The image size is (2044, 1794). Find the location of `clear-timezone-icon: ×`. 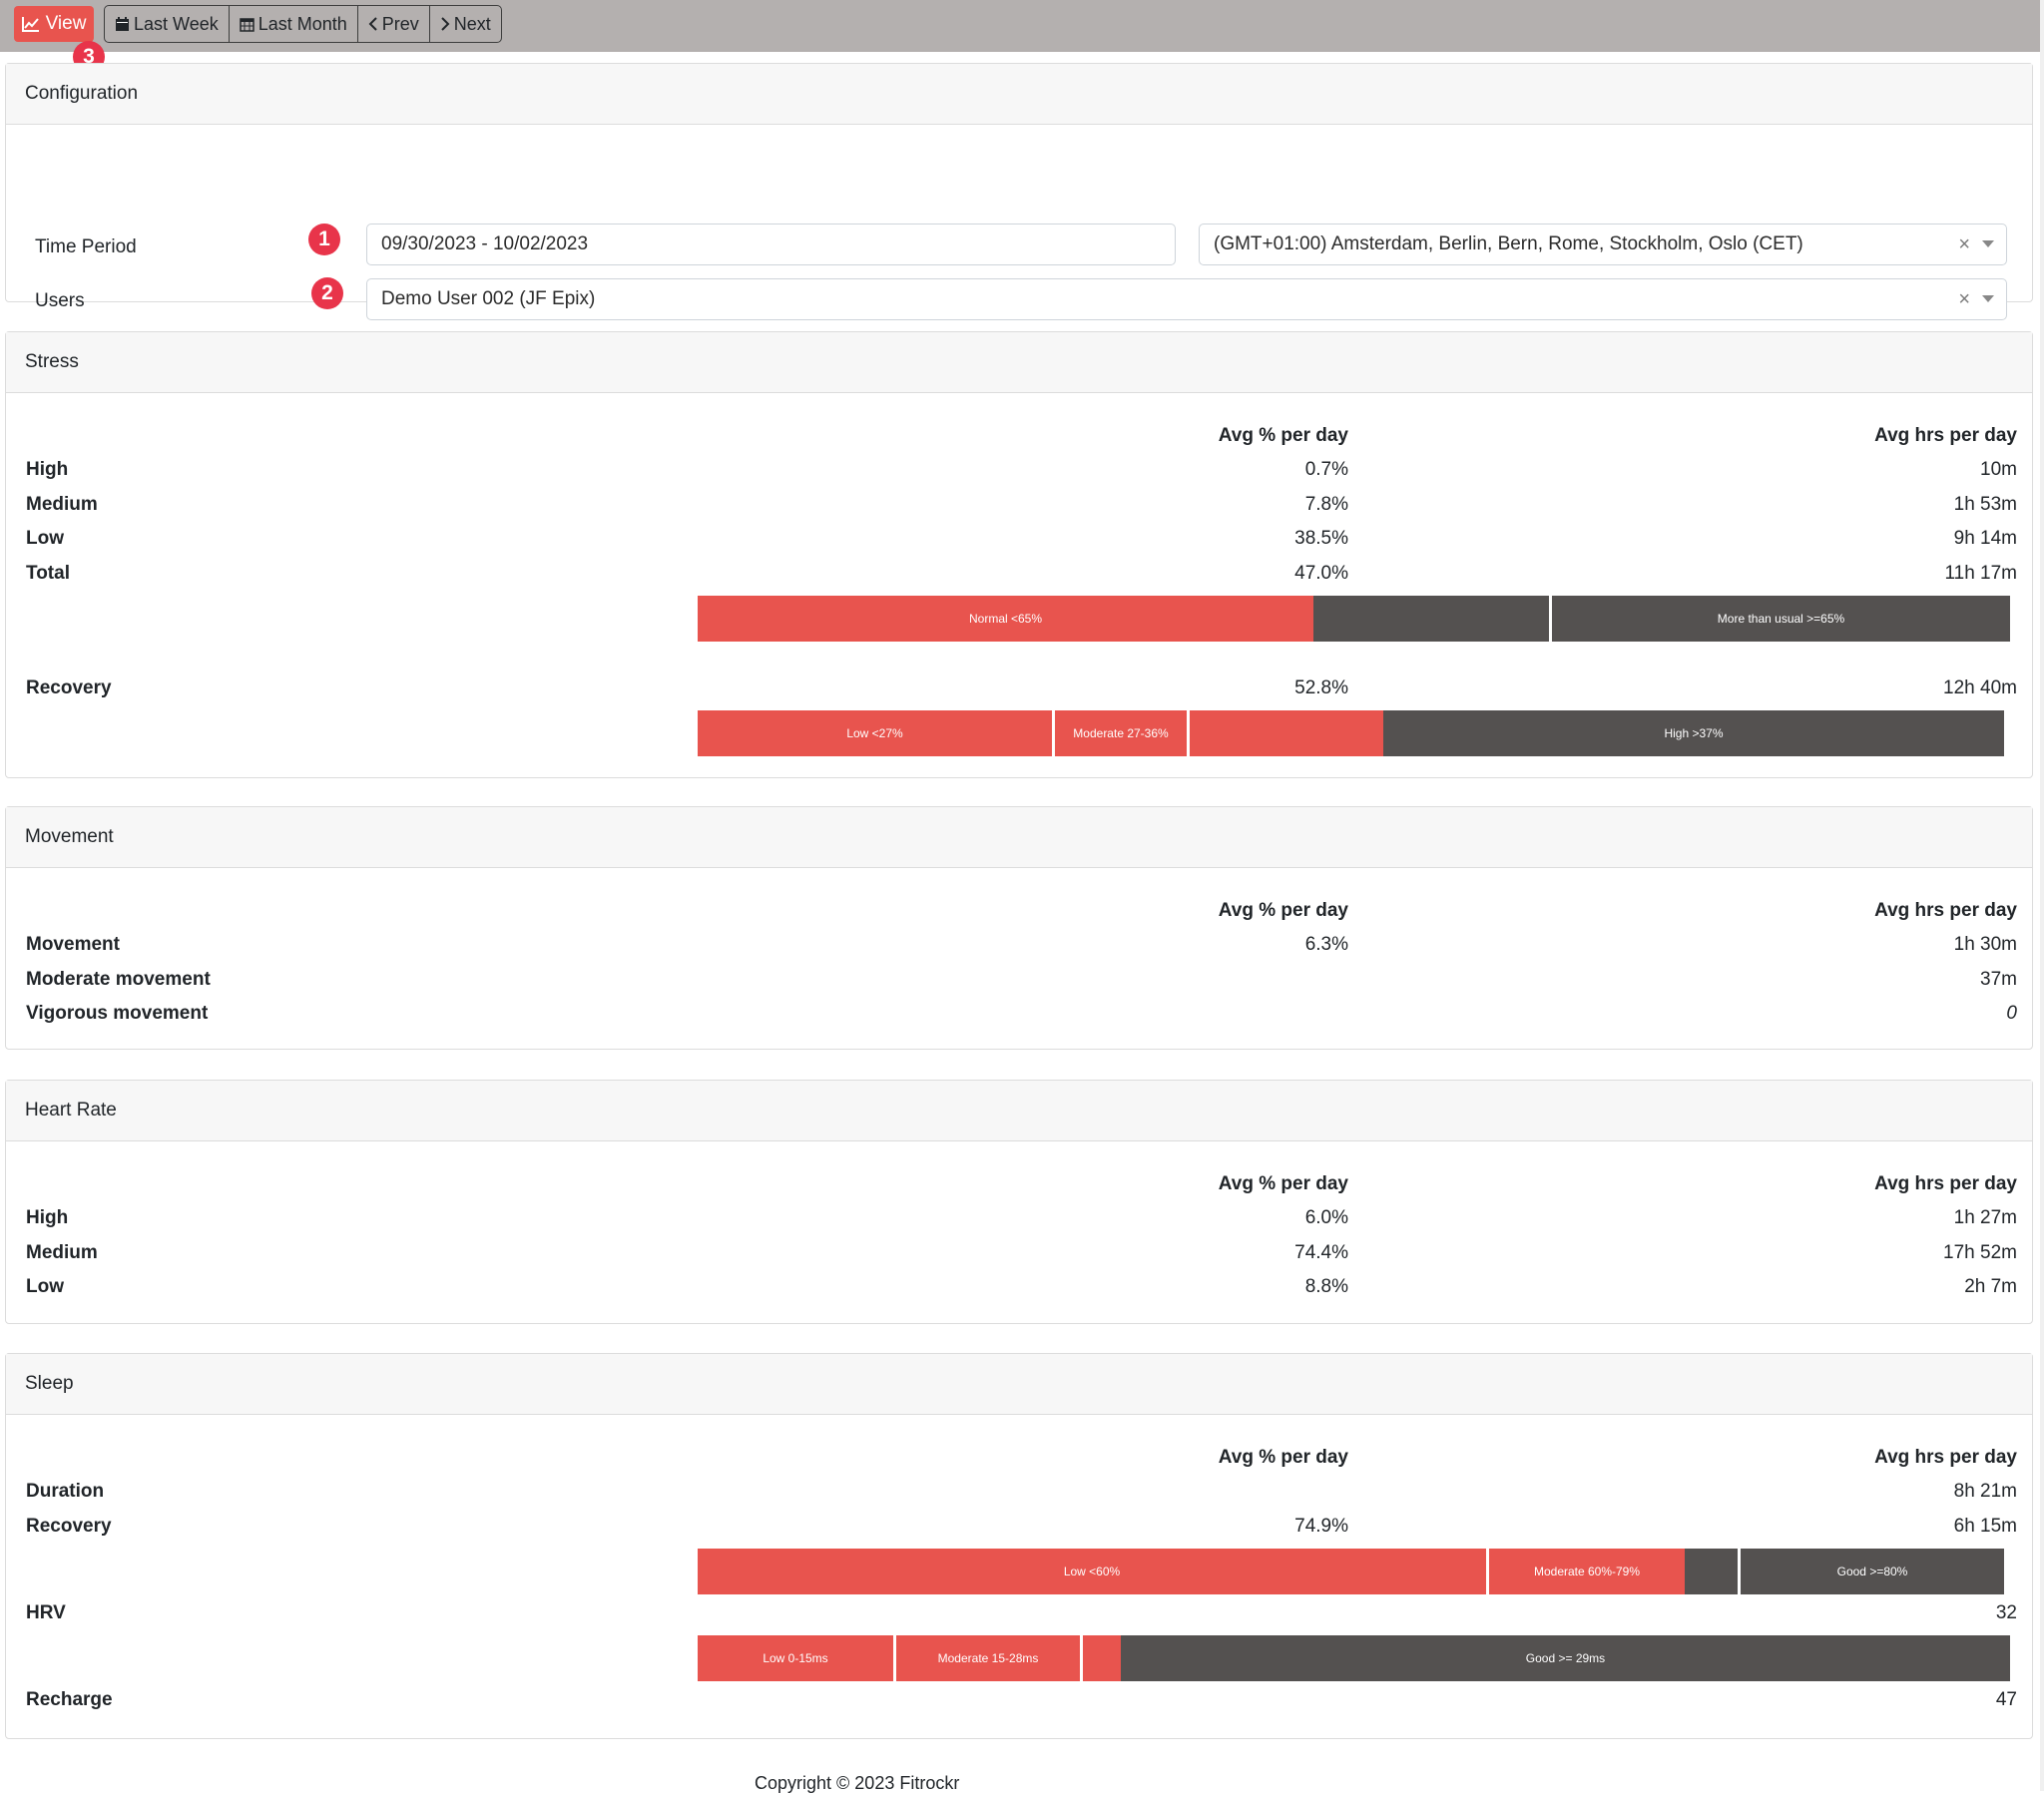

clear-timezone-icon: × is located at coordinates (1964, 243).